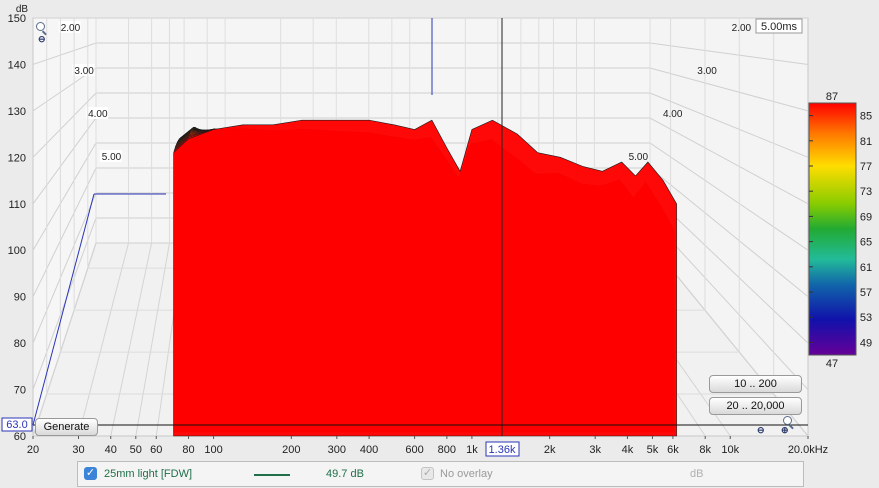 Image resolution: width=879 pixels, height=488 pixels. I want to click on time-end-label: 5.00ms, so click(779, 27).